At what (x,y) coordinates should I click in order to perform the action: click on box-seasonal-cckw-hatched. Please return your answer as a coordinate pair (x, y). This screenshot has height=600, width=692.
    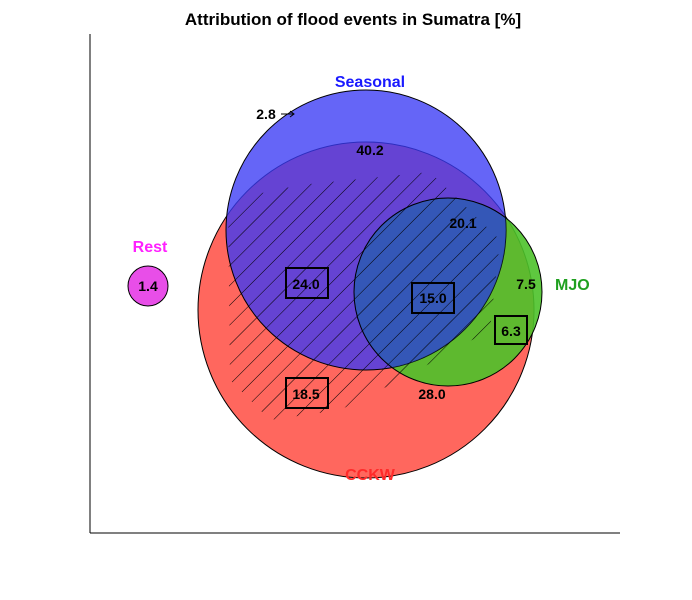
    Looking at the image, I should click on (307, 283).